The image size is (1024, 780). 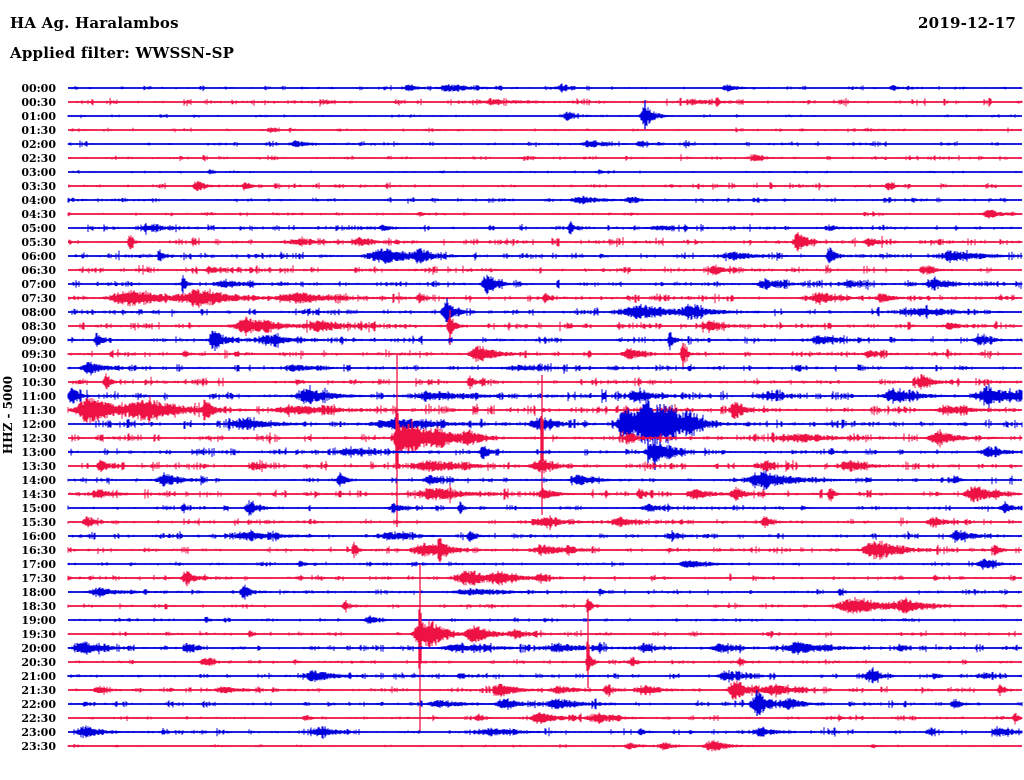 What do you see at coordinates (38, 564) in the screenshot?
I see `time-label: 17:00` at bounding box center [38, 564].